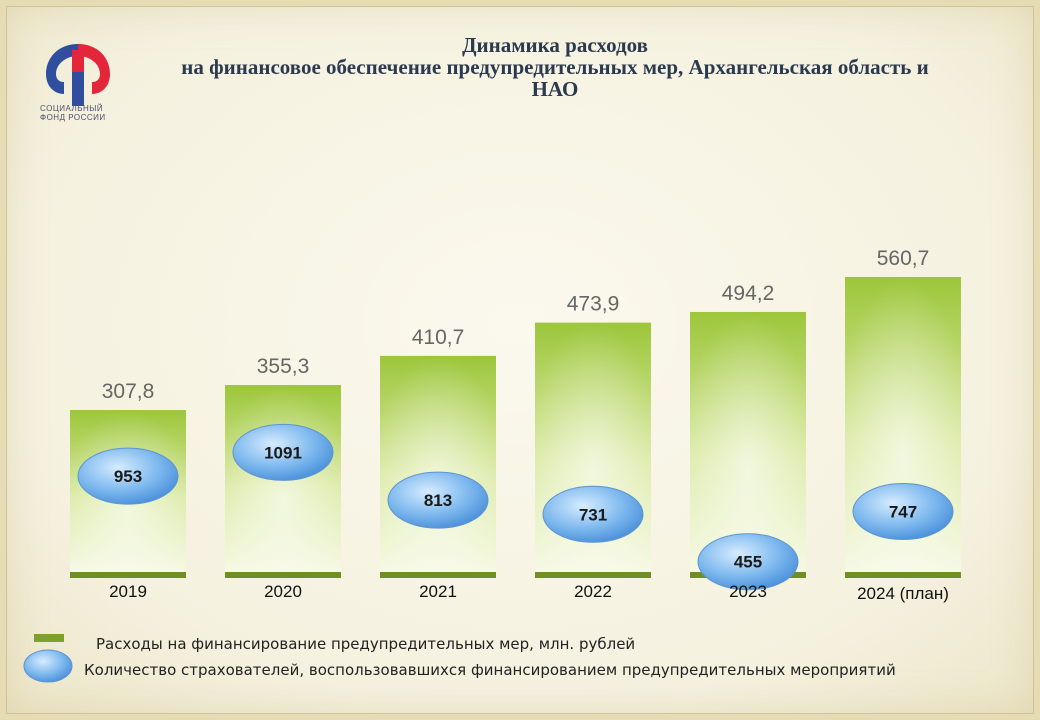 The image size is (1040, 720). Describe the element at coordinates (49, 638) in the screenshot. I see `legend-bar-swatch` at that location.